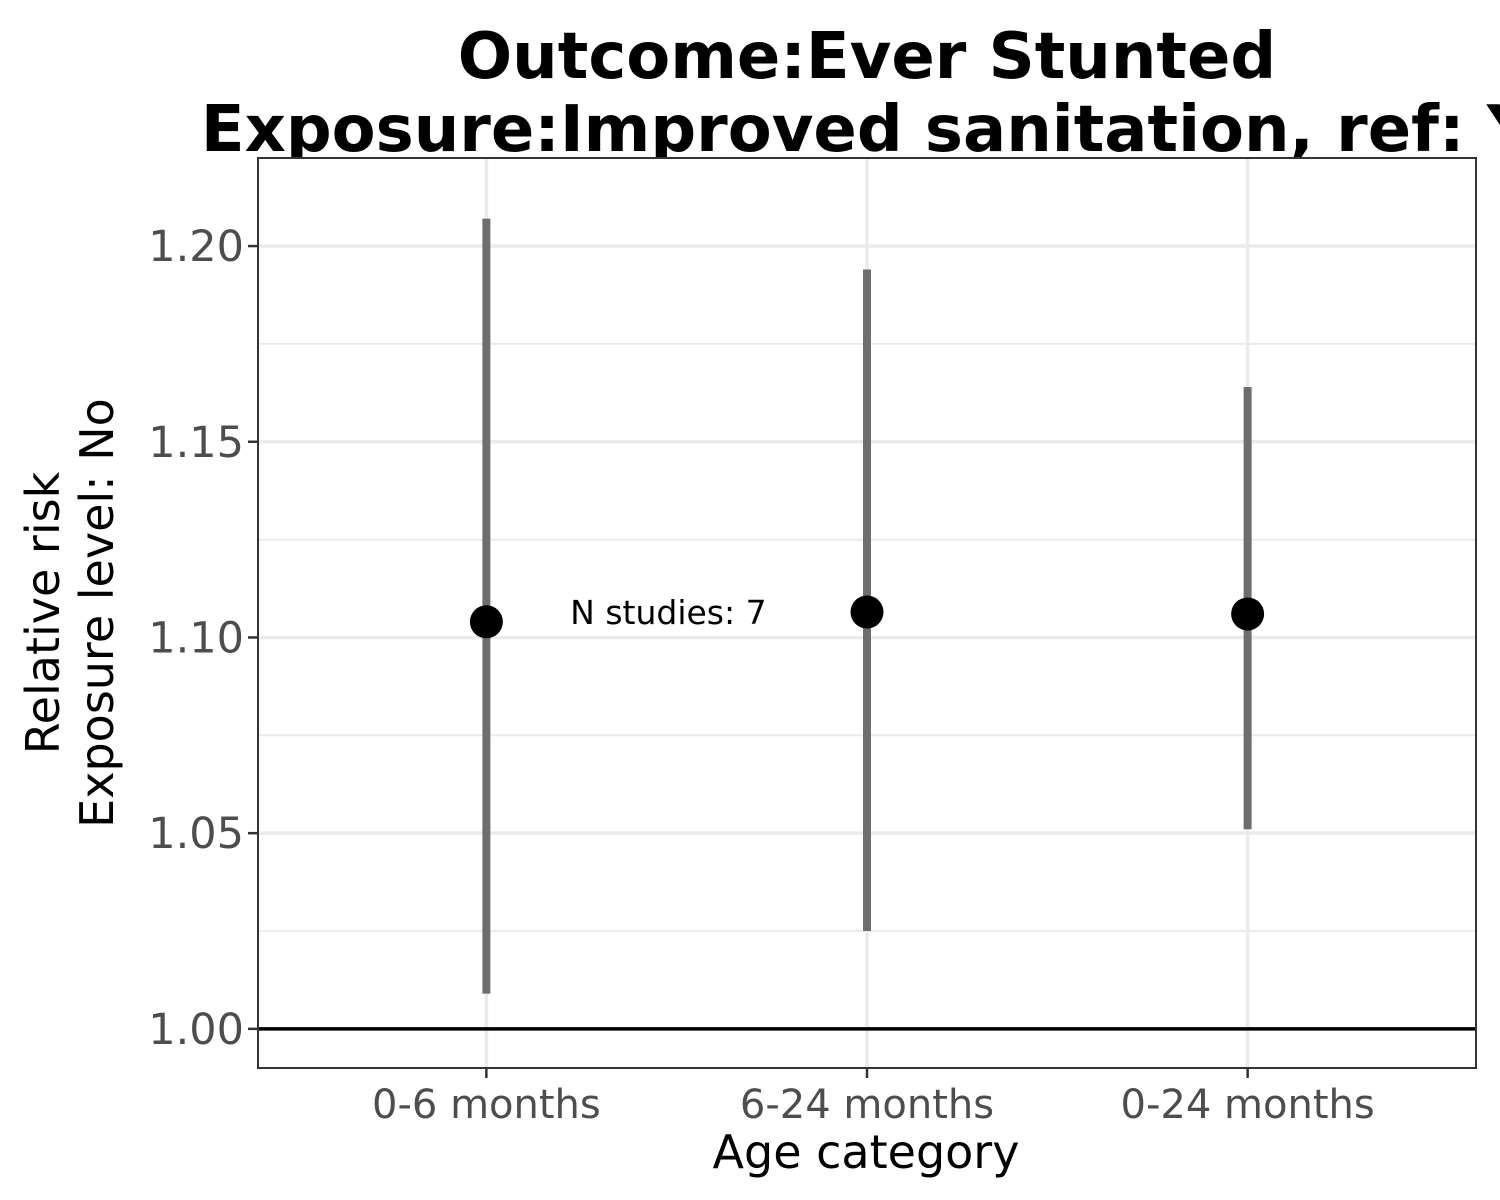 The width and height of the screenshot is (1500, 1200). What do you see at coordinates (97, 613) in the screenshot?
I see `y-axis-title-line-2: Exposure level: No` at bounding box center [97, 613].